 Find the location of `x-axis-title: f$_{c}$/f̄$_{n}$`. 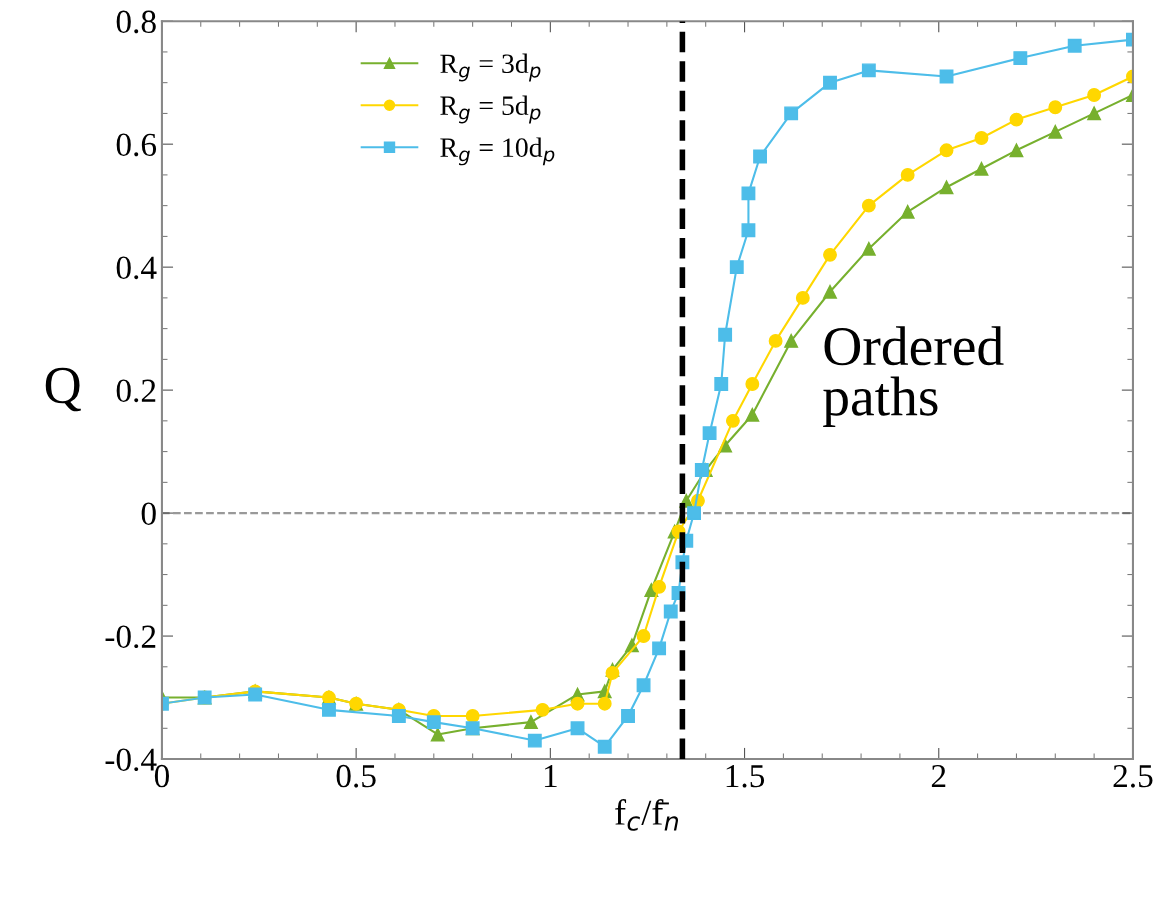

x-axis-title: f$_{c}$/f̄$_{n}$ is located at coordinates (647, 815).